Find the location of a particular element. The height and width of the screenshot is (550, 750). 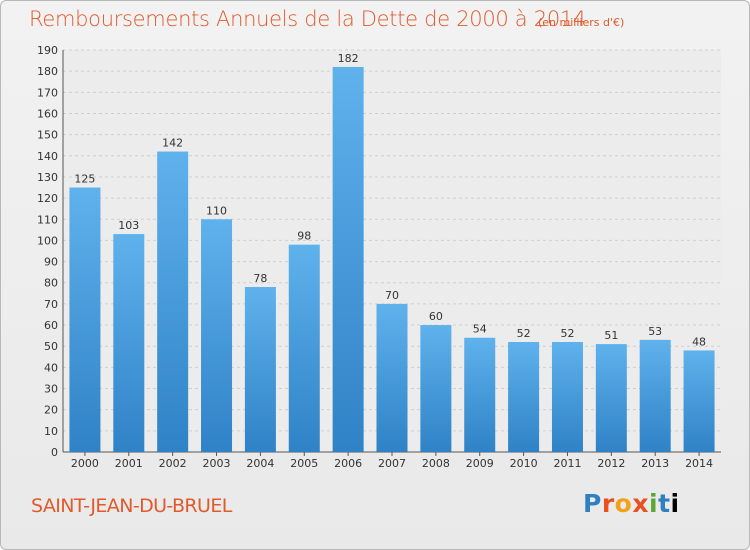

x-tick-label: 2006 is located at coordinates (348, 463).